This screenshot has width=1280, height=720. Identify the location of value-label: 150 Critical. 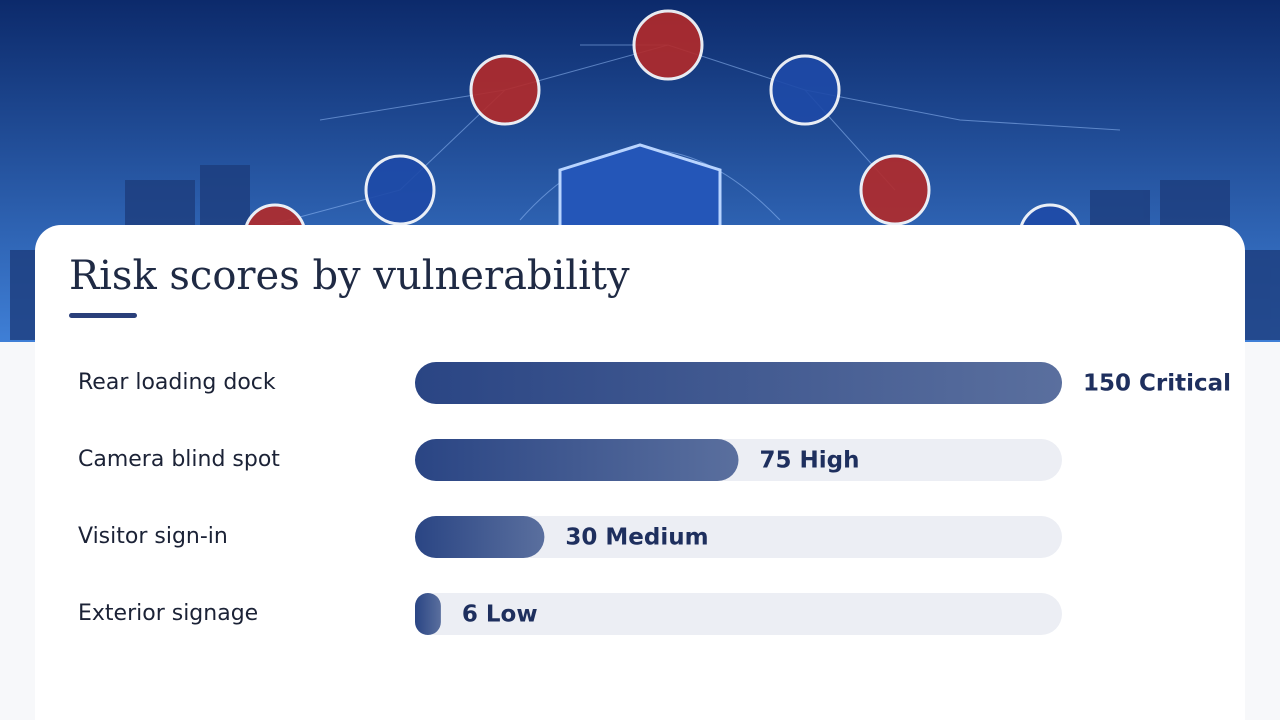
(1157, 384).